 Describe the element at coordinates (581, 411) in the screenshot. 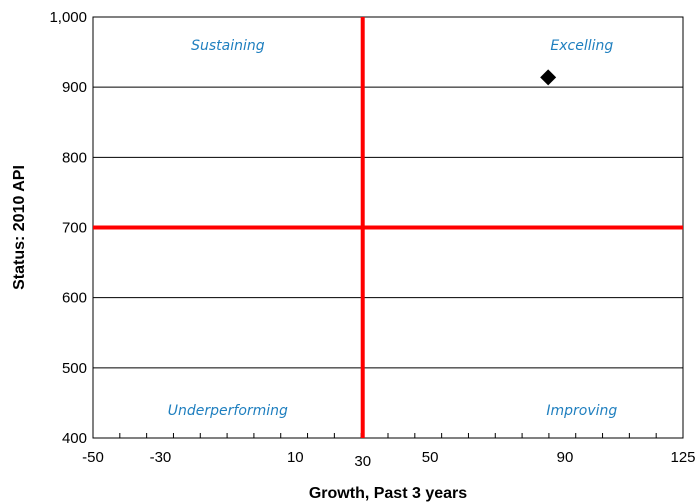

I see `quadrant-label: Improving` at that location.